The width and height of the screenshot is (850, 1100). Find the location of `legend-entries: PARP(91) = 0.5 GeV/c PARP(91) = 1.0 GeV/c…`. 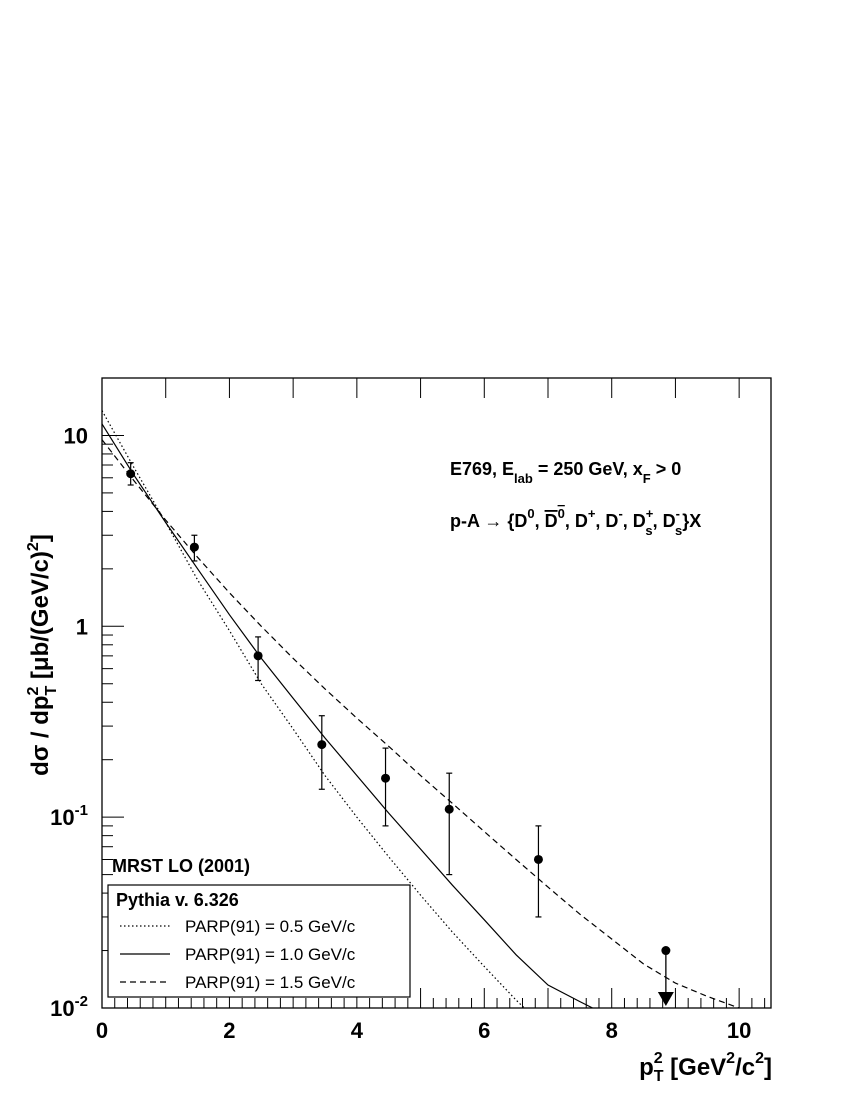

legend-entries: PARP(91) = 0.5 GeV/c PARP(91) = 1.0 GeV/c… is located at coordinates (238, 954).